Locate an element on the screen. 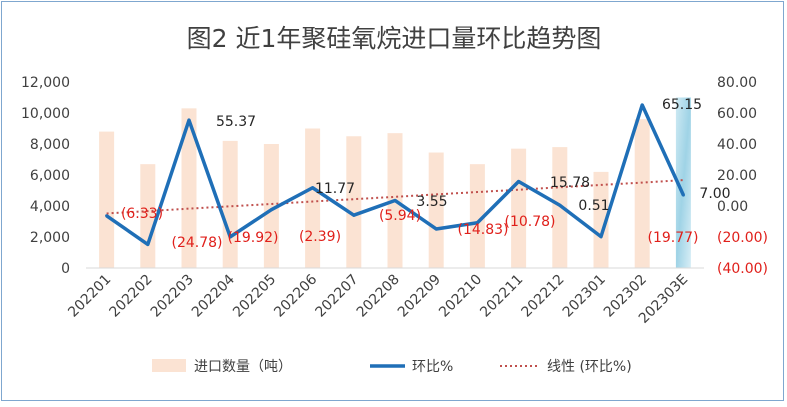  right-tick-label: (20.00) is located at coordinates (742, 238).